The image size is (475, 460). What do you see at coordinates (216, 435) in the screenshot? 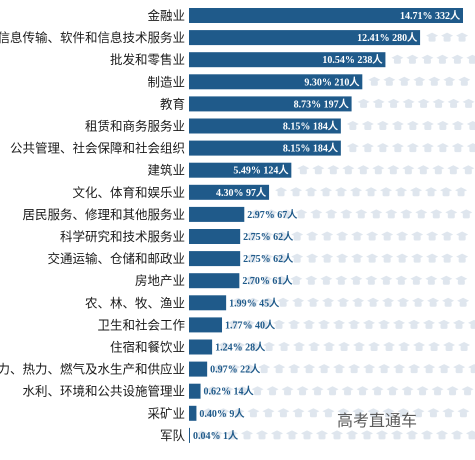
I see `value-label: 0.04% 1人` at bounding box center [216, 435].